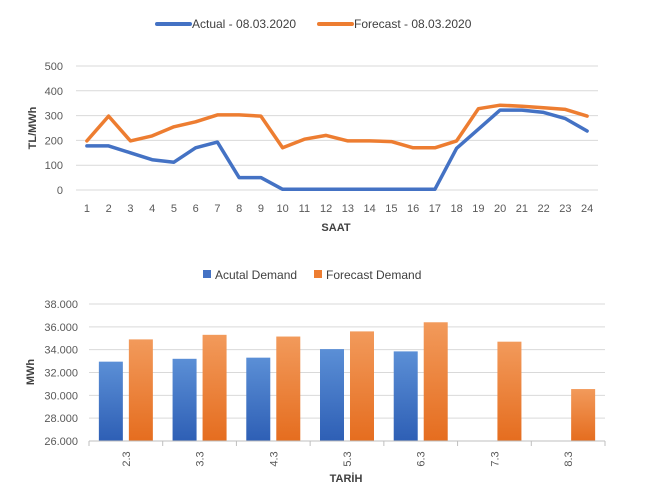  Describe the element at coordinates (256, 275) in the screenshot. I see `legend-label-actual-demand: Acutal Demand` at that location.